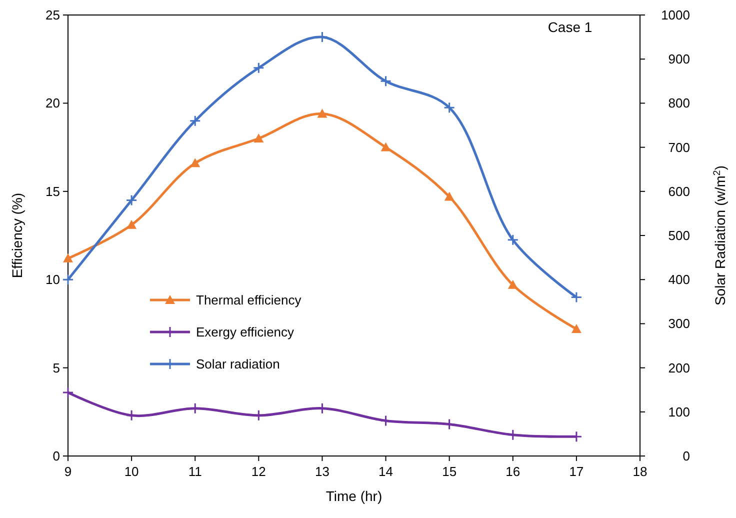 The width and height of the screenshot is (736, 518). I want to click on x-tick-label: 17, so click(576, 471).